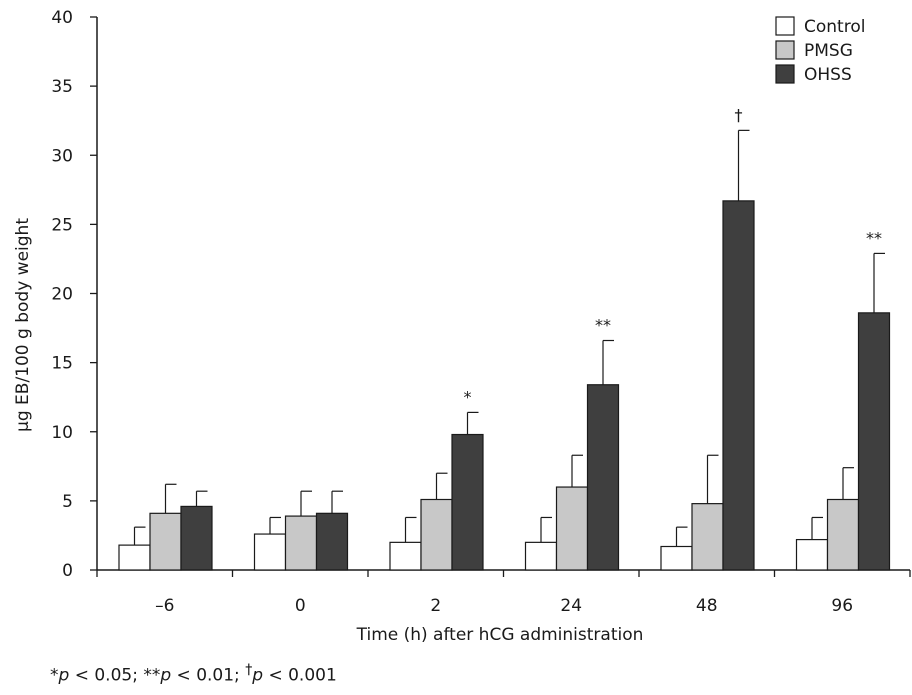 Image resolution: width=912 pixels, height=695 pixels. Describe the element at coordinates (707, 606) in the screenshot. I see `x-tick-label: 48` at that location.